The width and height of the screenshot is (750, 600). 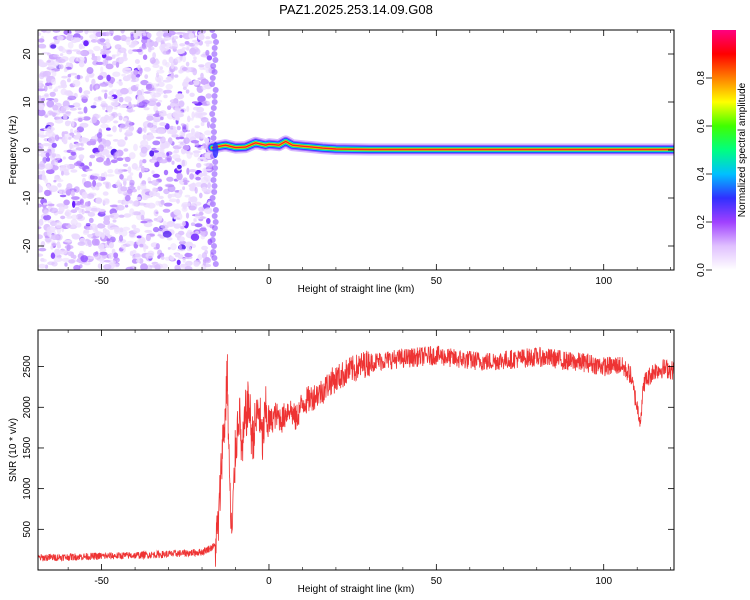 What do you see at coordinates (442, 145) in the screenshot?
I see `signal-band` at bounding box center [442, 145].